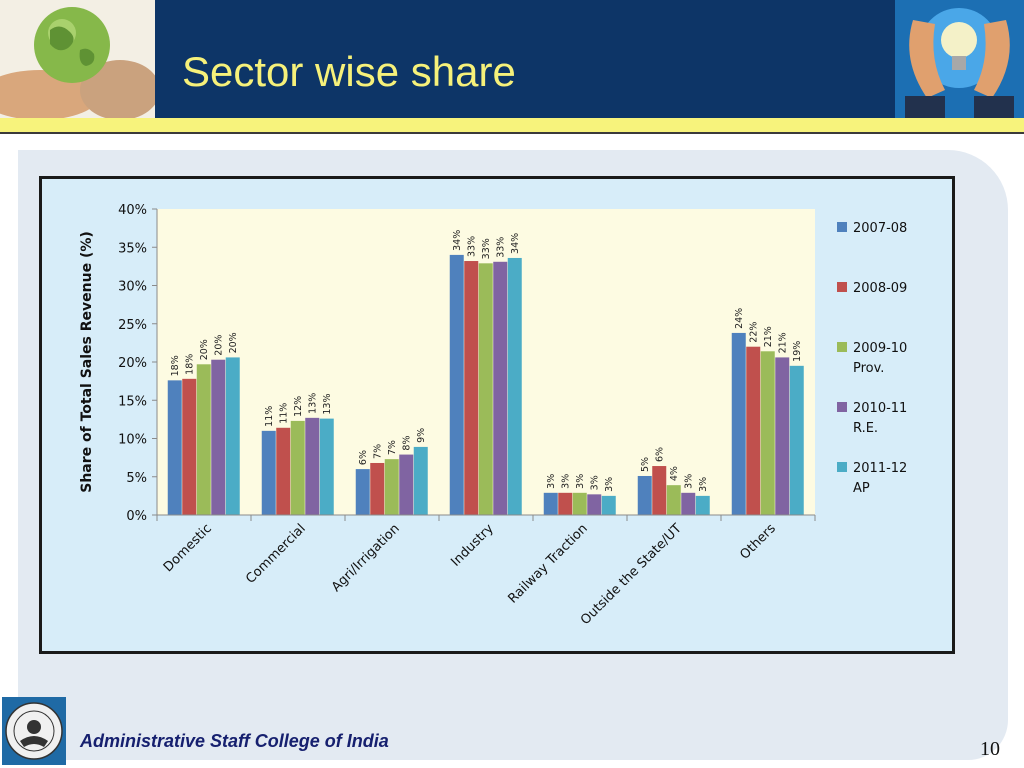  I want to click on y-tick-label: 20%, so click(132, 363).